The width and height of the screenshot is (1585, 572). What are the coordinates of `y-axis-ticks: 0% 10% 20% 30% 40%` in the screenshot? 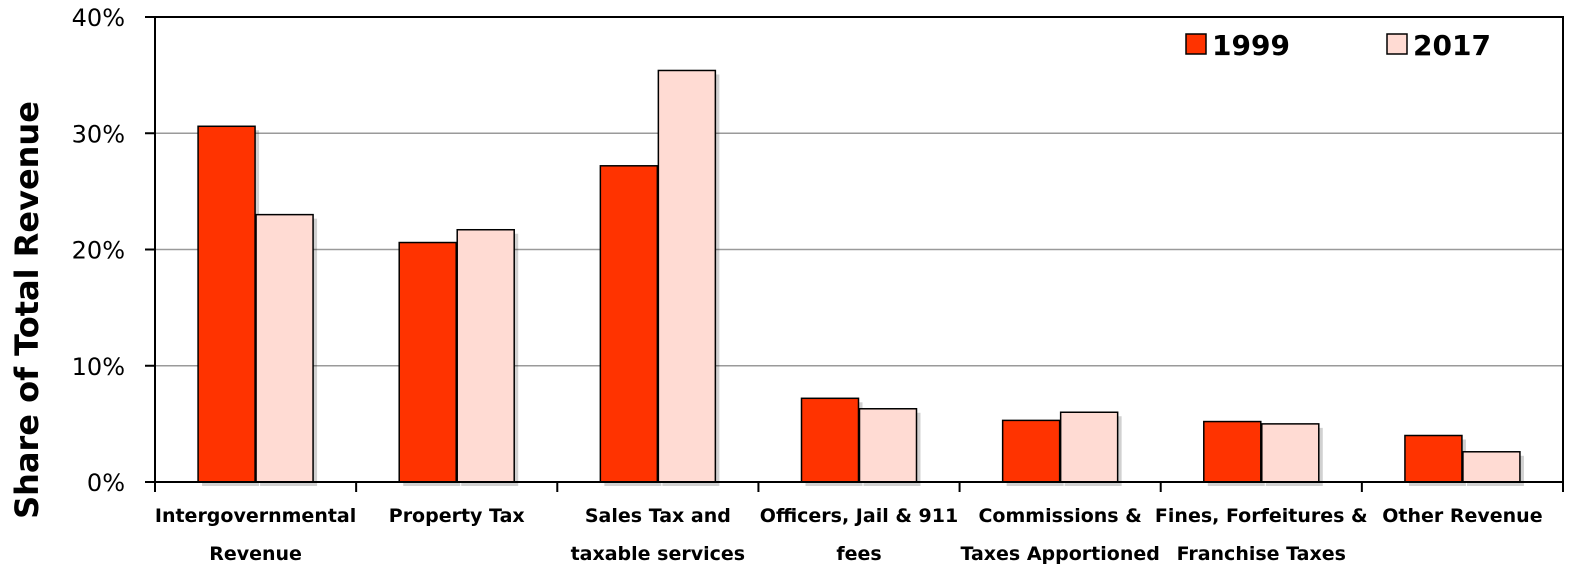 It's located at (113, 250).